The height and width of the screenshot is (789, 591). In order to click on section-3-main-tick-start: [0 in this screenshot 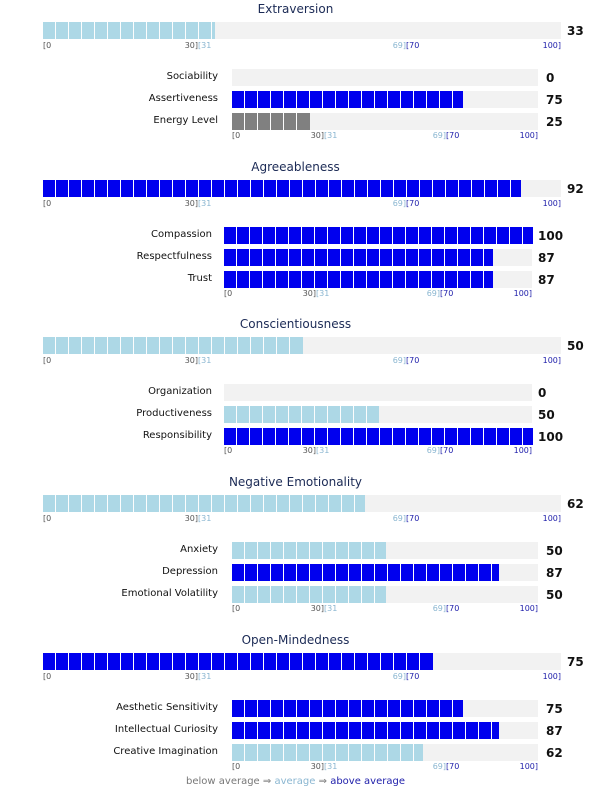, I will do `click(47, 518)`.